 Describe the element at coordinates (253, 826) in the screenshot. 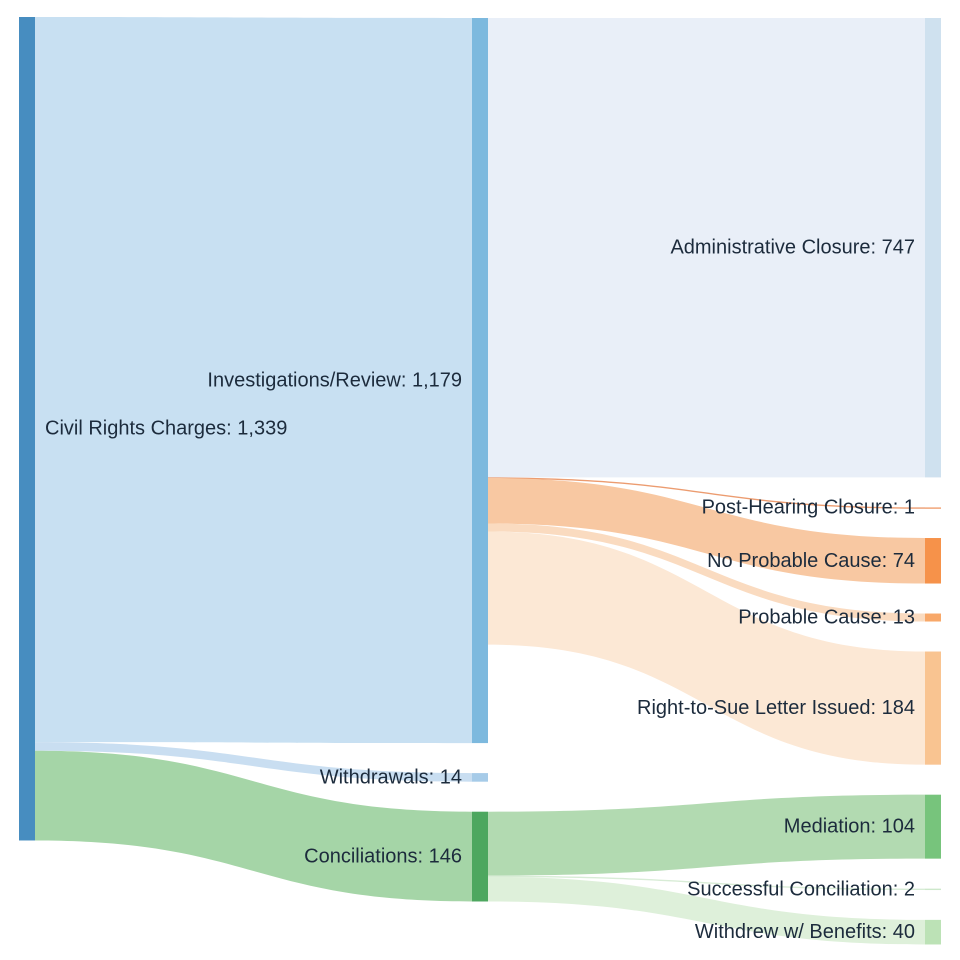

I see `link-civil-rights-charges-conciliations` at that location.